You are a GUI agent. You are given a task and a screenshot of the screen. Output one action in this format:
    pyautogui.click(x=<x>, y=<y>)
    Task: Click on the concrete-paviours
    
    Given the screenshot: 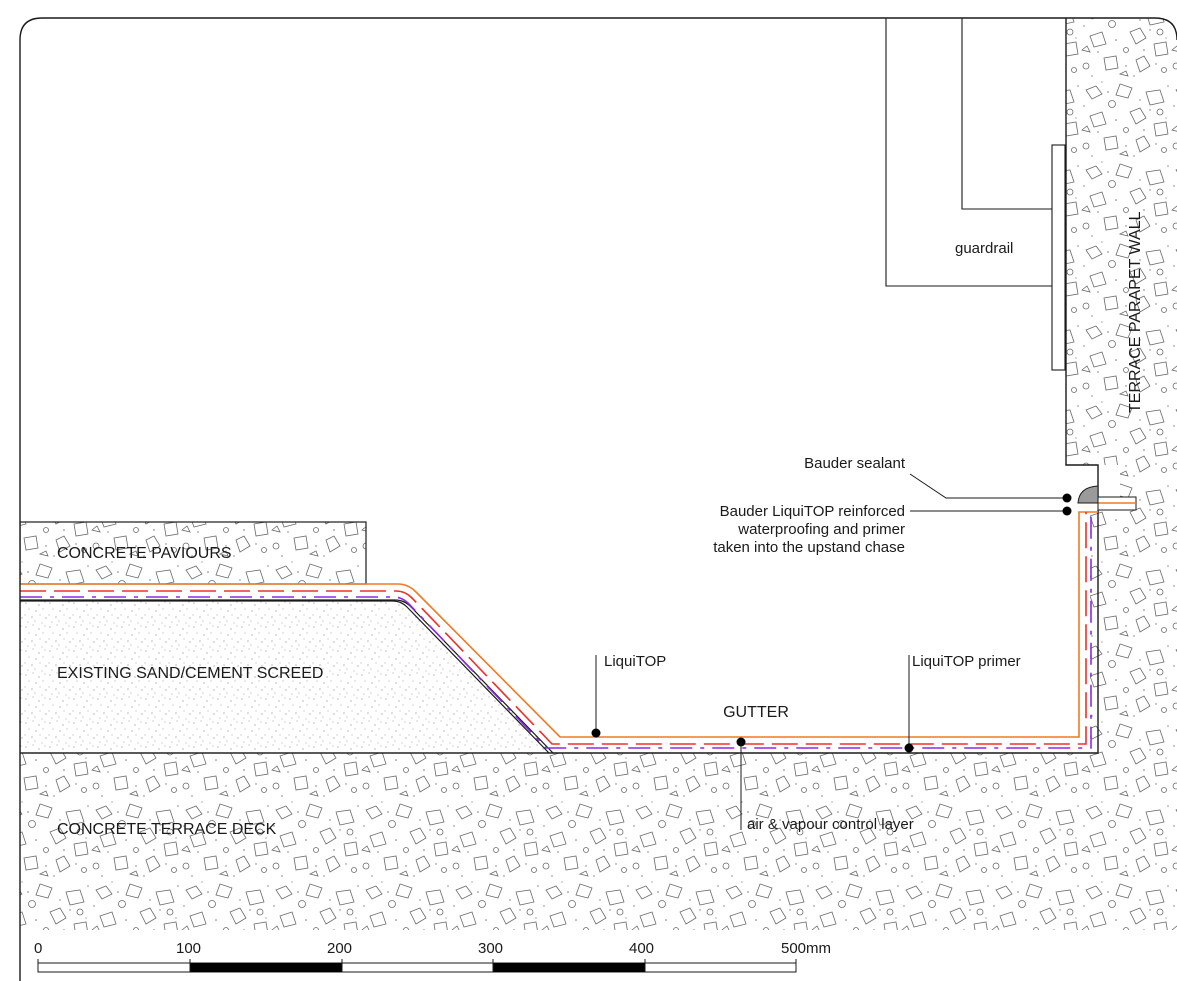 What is the action you would take?
    pyautogui.click(x=193, y=553)
    